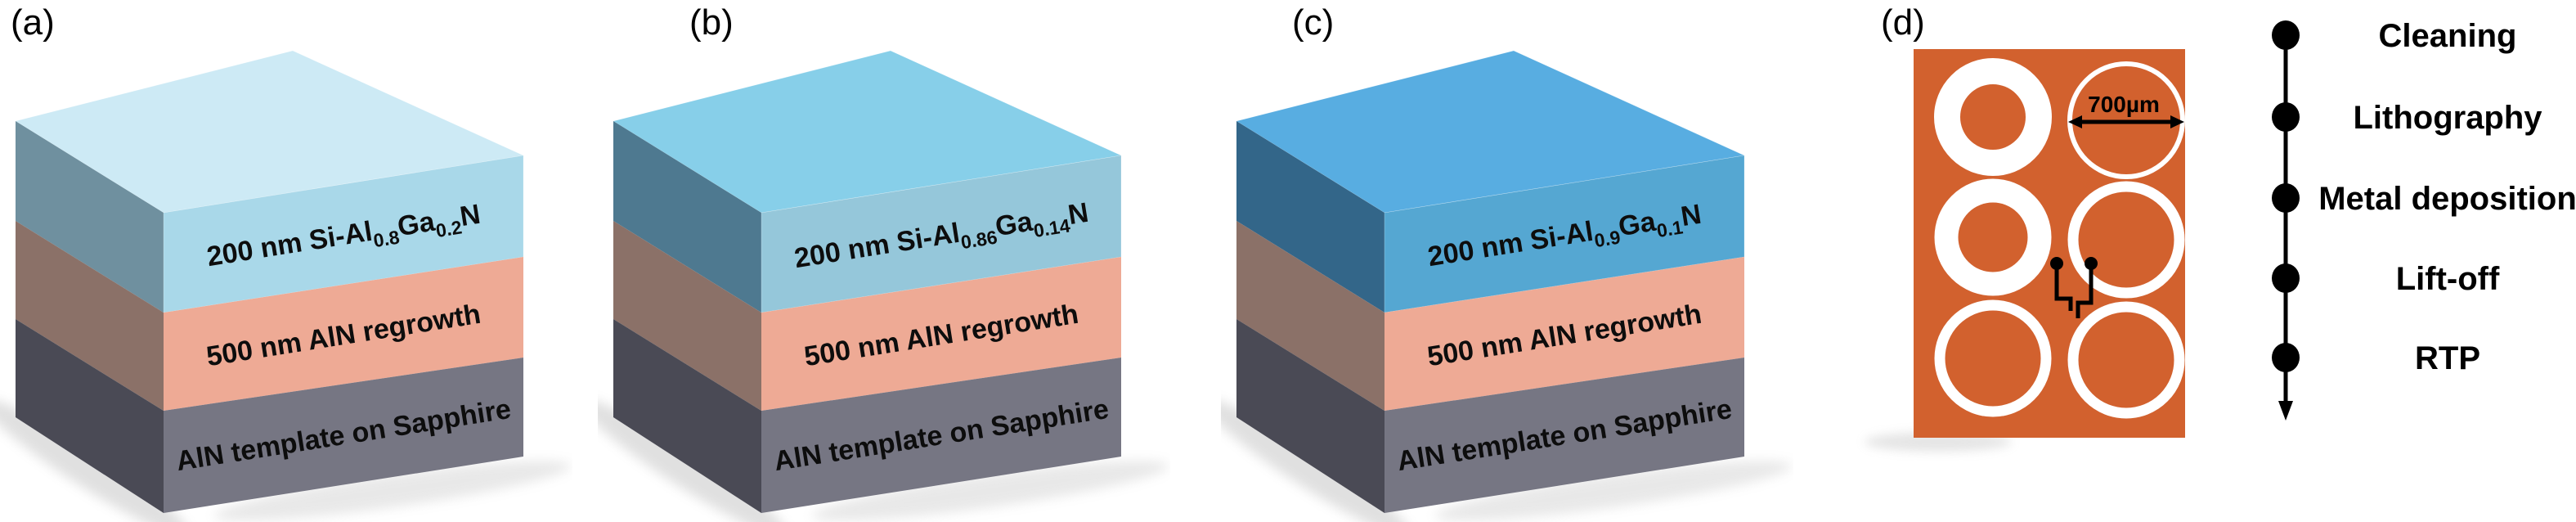  Describe the element at coordinates (2448, 36) in the screenshot. I see `step-label-cleaning: Cleaning` at that location.